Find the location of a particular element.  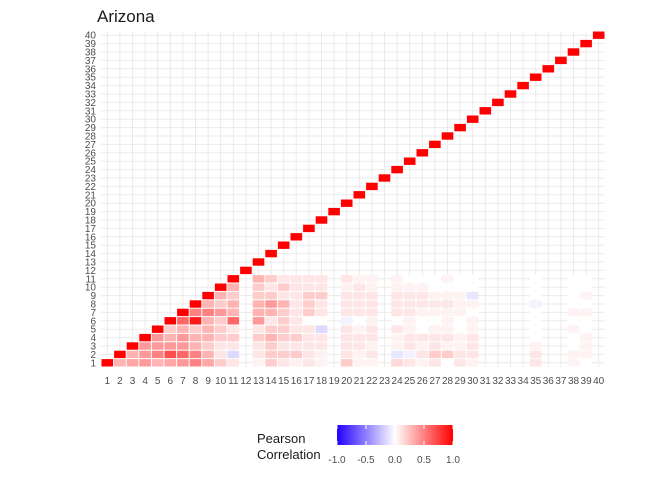

y-tick-label: 31 is located at coordinates (91, 111).